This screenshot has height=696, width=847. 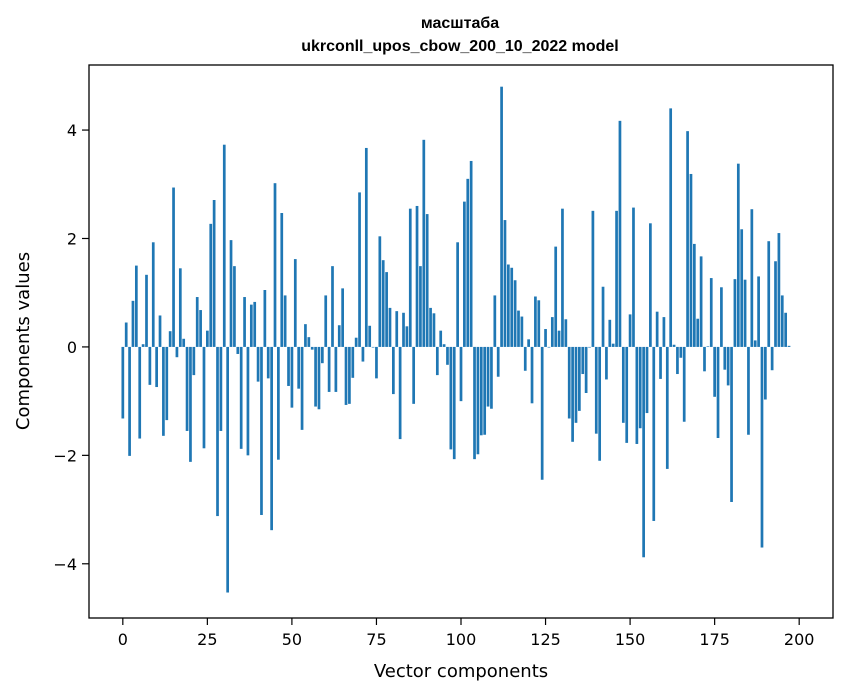 I want to click on x-tick-label: 200, so click(x=799, y=639).